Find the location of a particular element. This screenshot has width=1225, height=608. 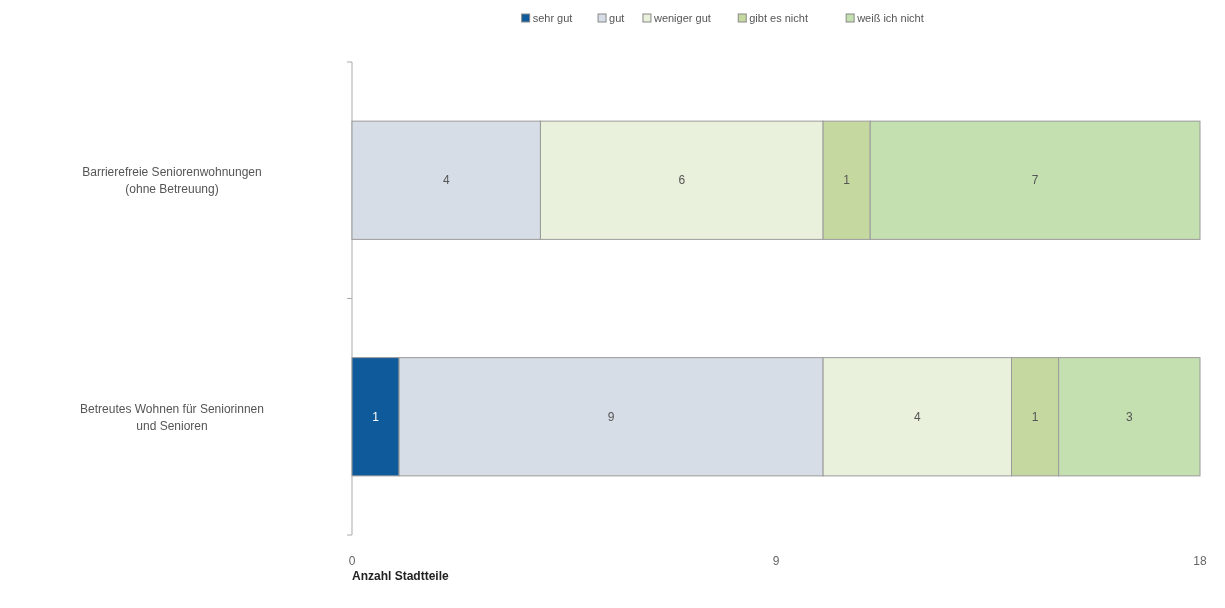

x-tick-label: 9 is located at coordinates (776, 561).